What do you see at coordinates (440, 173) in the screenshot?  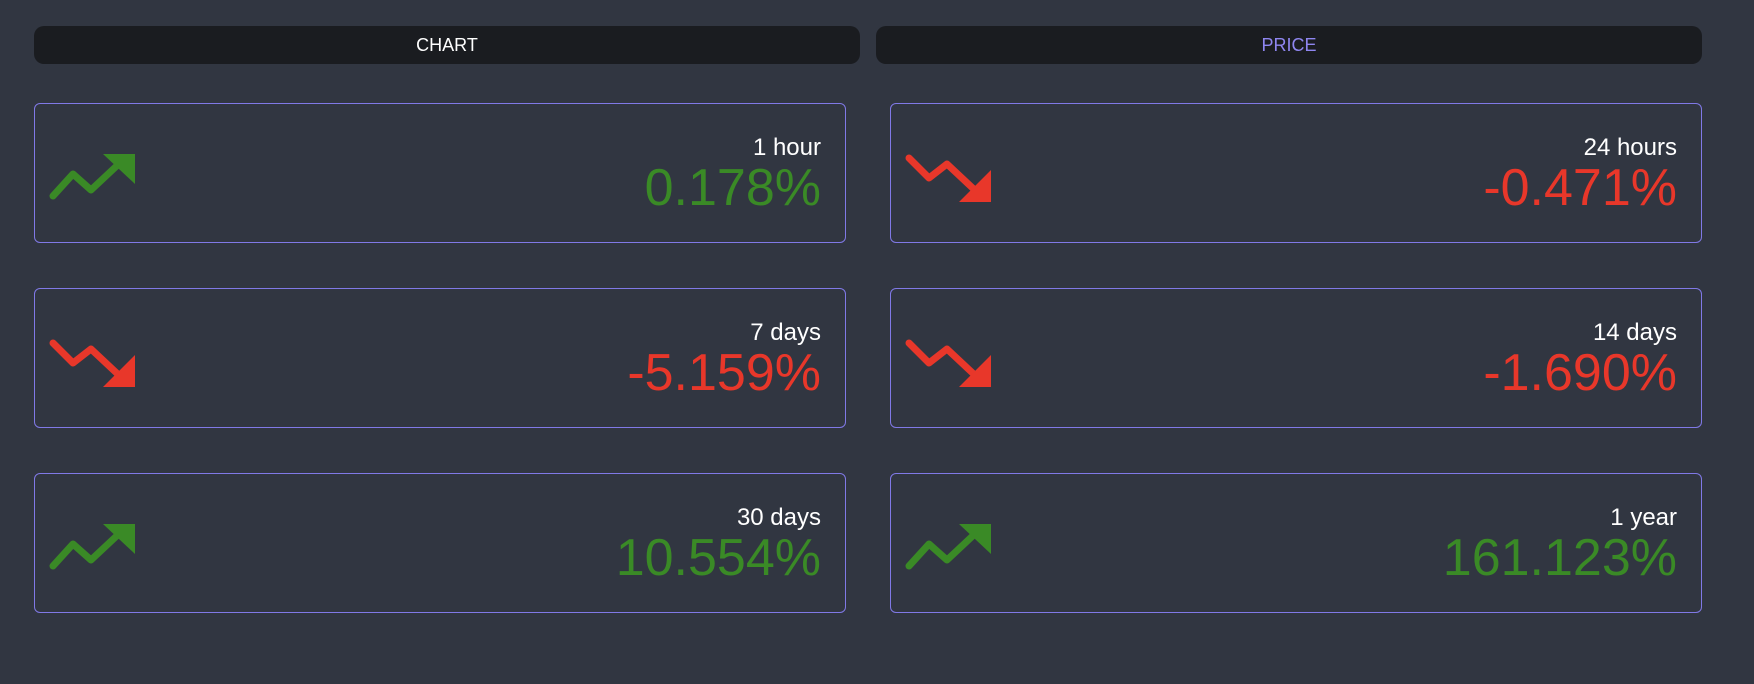 I see `price-change-card-1-hour: 1 hour 0.178%` at bounding box center [440, 173].